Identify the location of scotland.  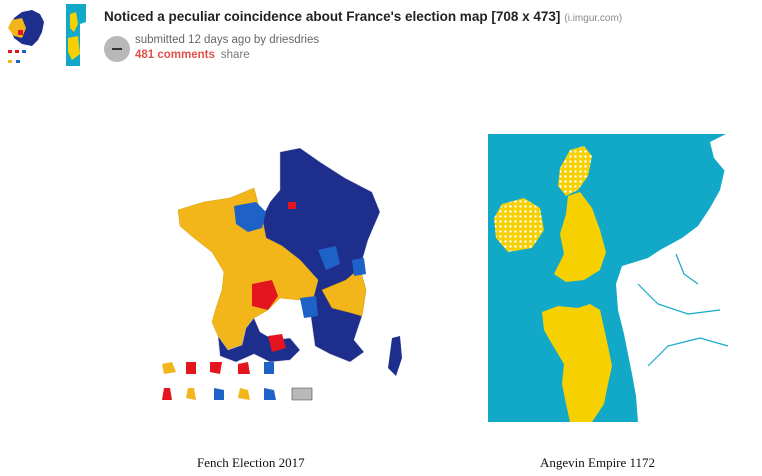
(575, 171).